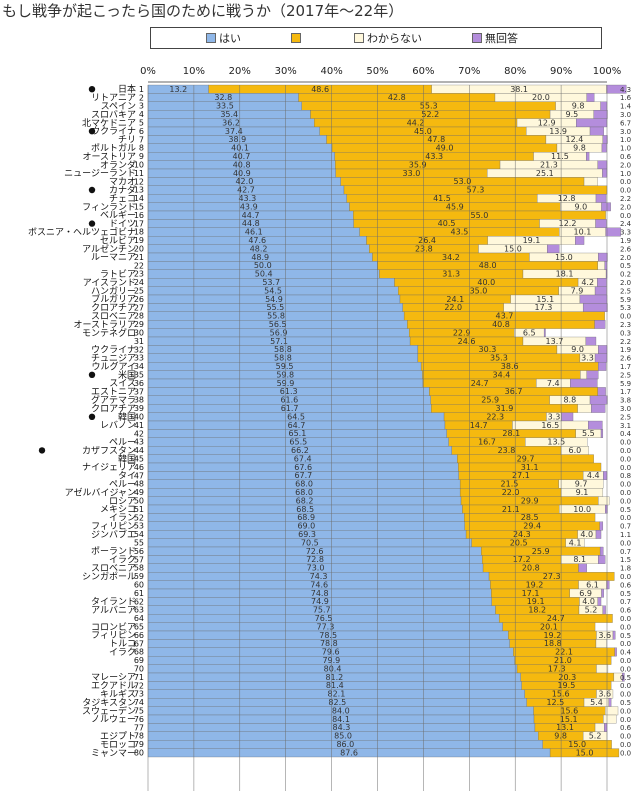 The width and height of the screenshot is (640, 791). What do you see at coordinates (460, 232) in the screenshot?
I see `data-label: 43.5` at bounding box center [460, 232].